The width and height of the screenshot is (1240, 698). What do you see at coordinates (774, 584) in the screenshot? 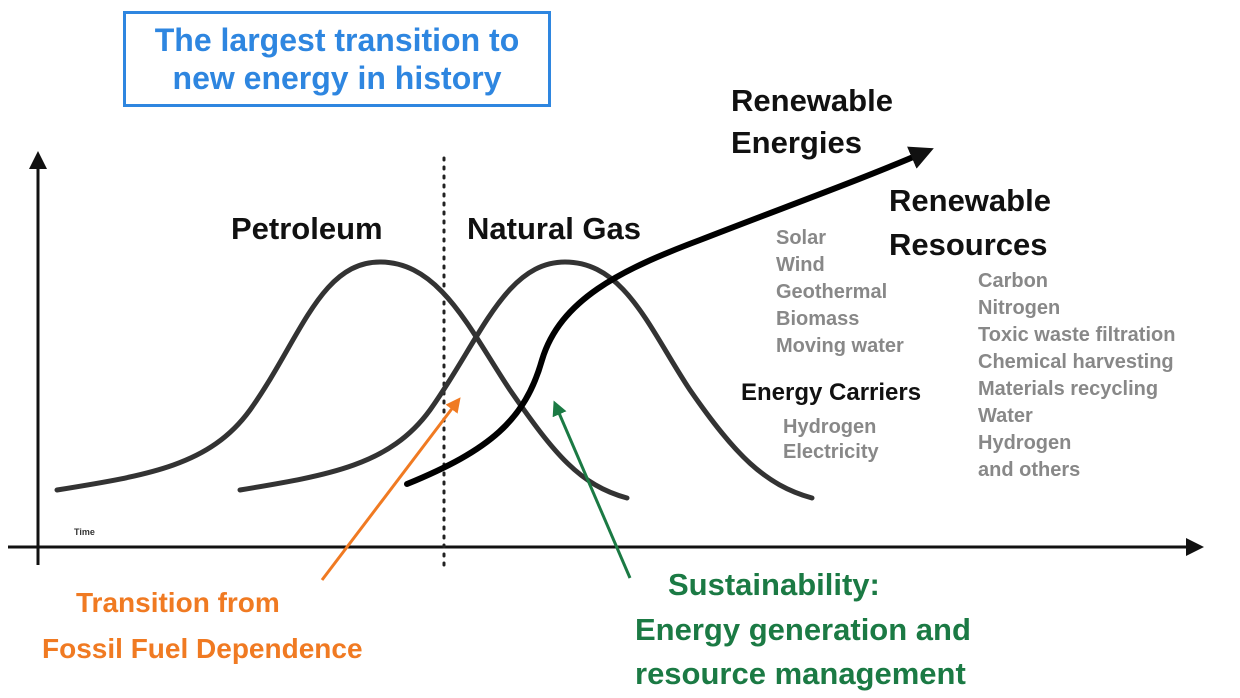
I see `sustainability-label-1: Sustainability:` at bounding box center [774, 584].